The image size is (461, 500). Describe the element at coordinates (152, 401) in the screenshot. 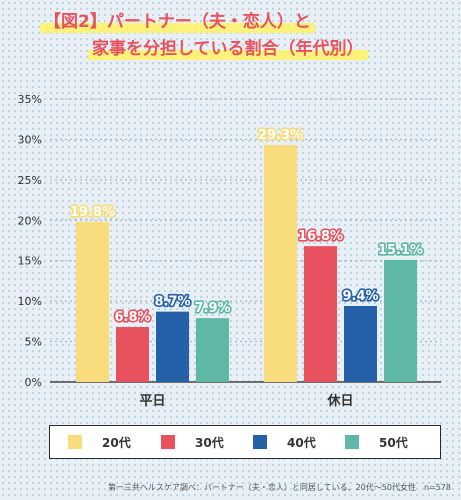

I see `x-category-label: 平日` at that location.